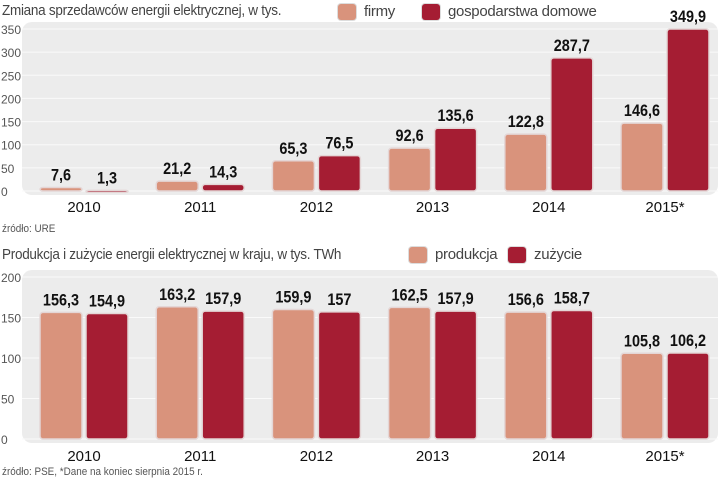 The height and width of the screenshot is (483, 720). What do you see at coordinates (572, 46) in the screenshot?
I see `data-label: 287,7` at bounding box center [572, 46].